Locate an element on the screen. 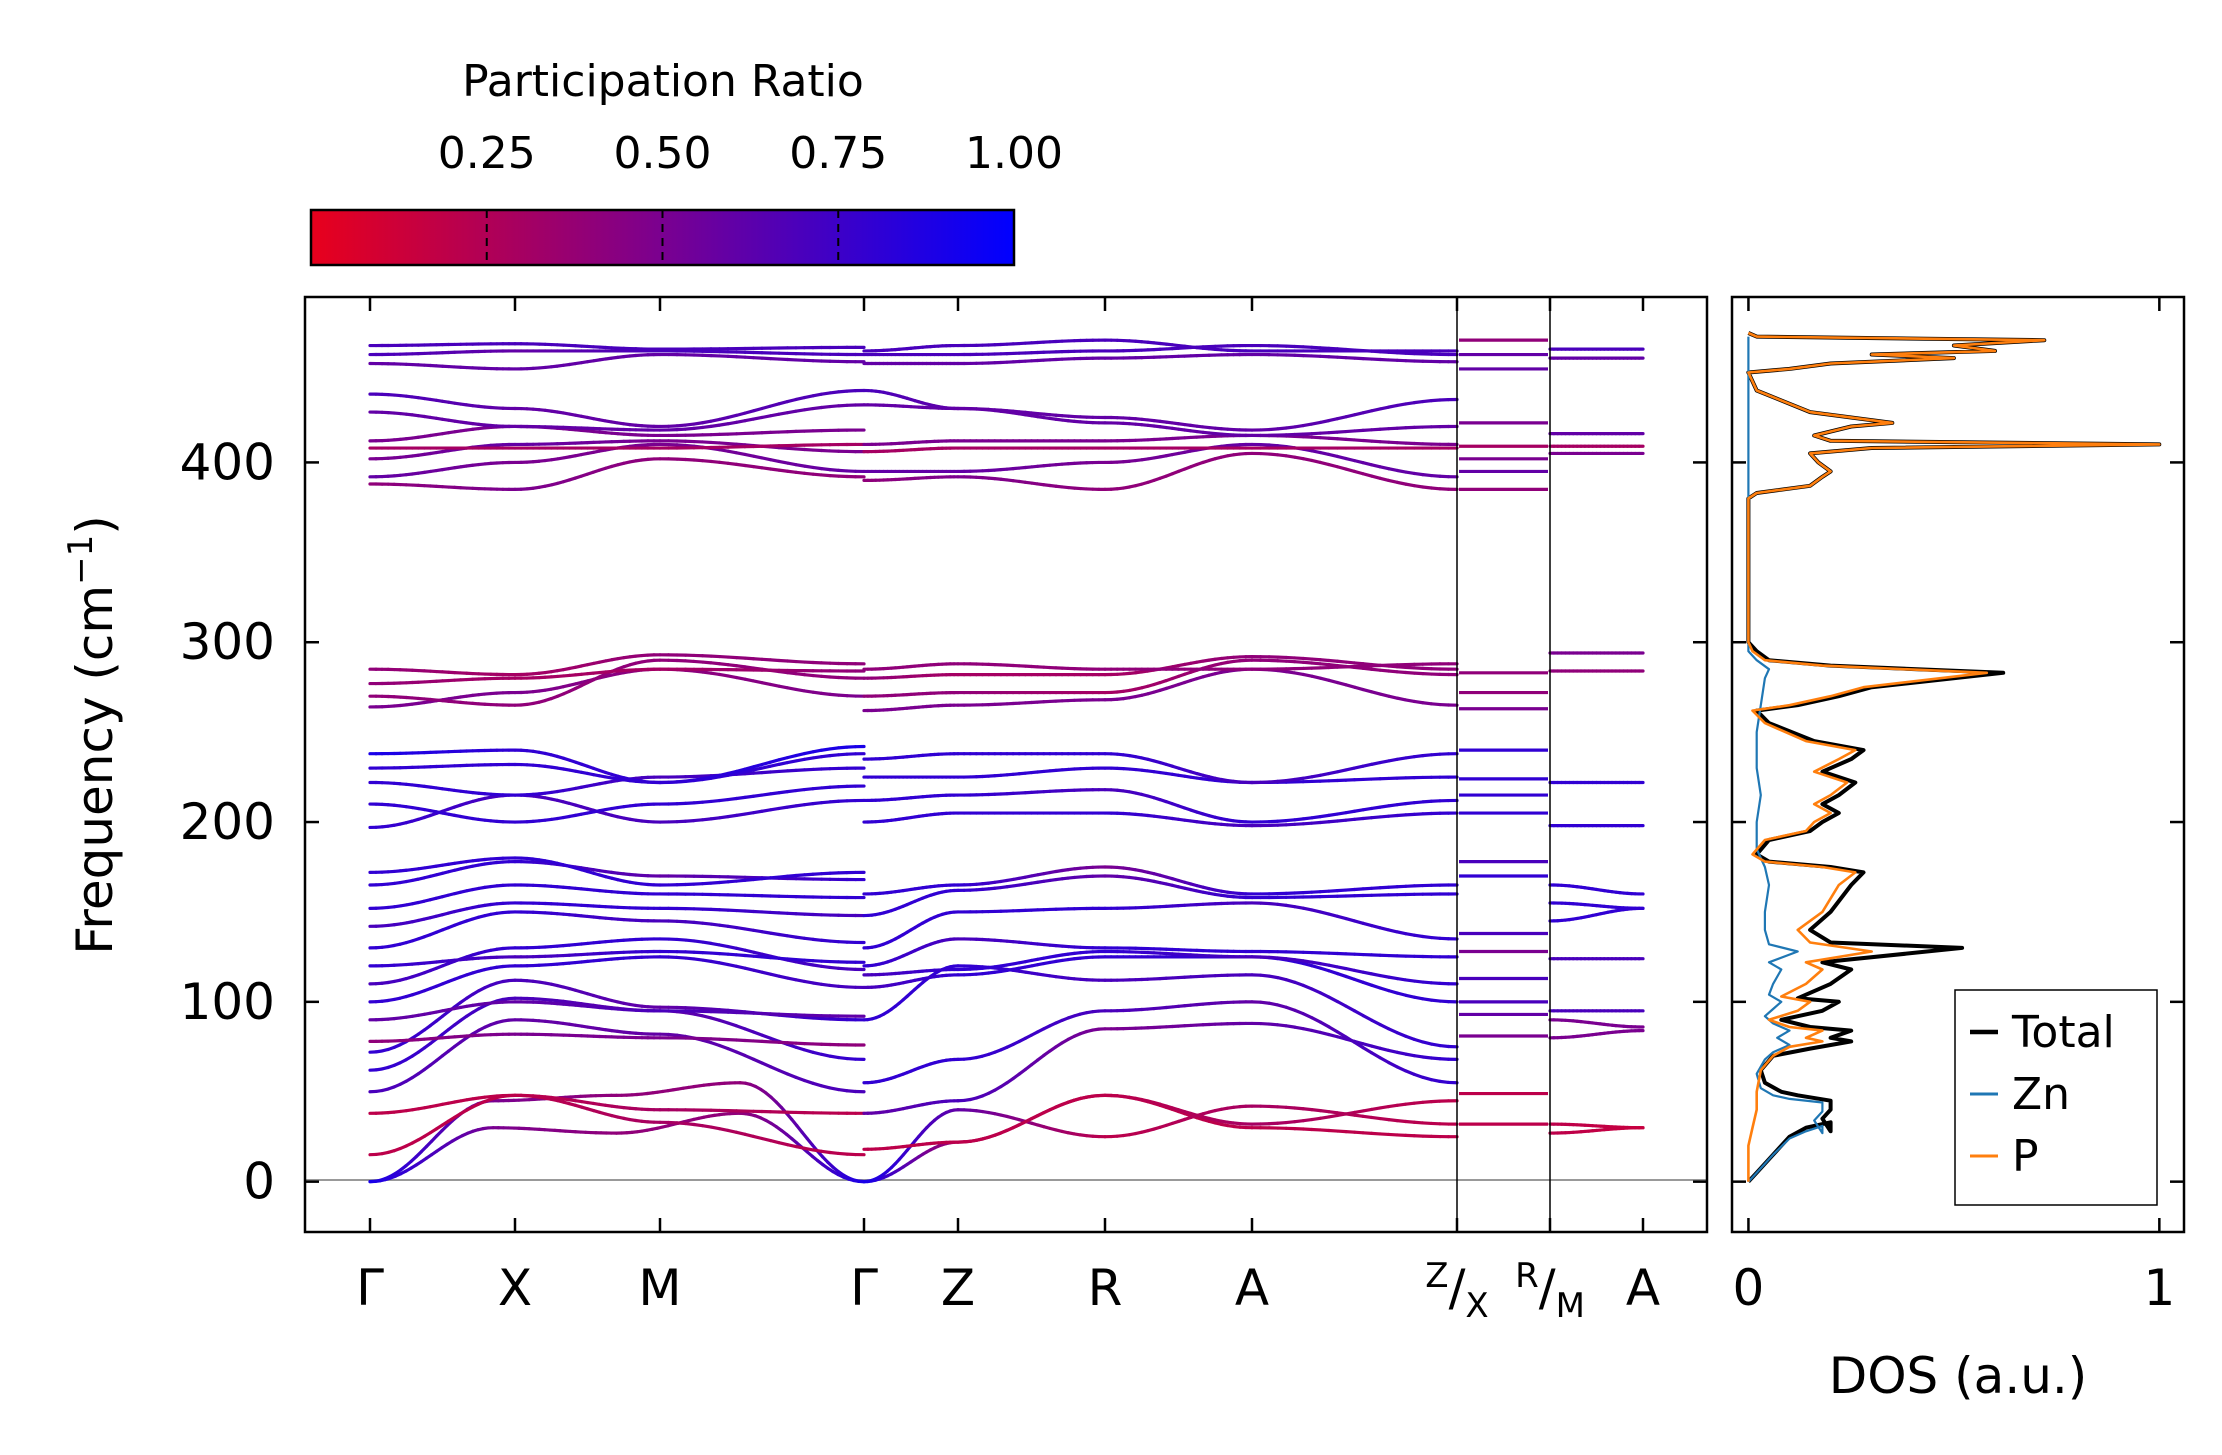  colorbar-tick-label: 1.00 is located at coordinates (1014, 153).